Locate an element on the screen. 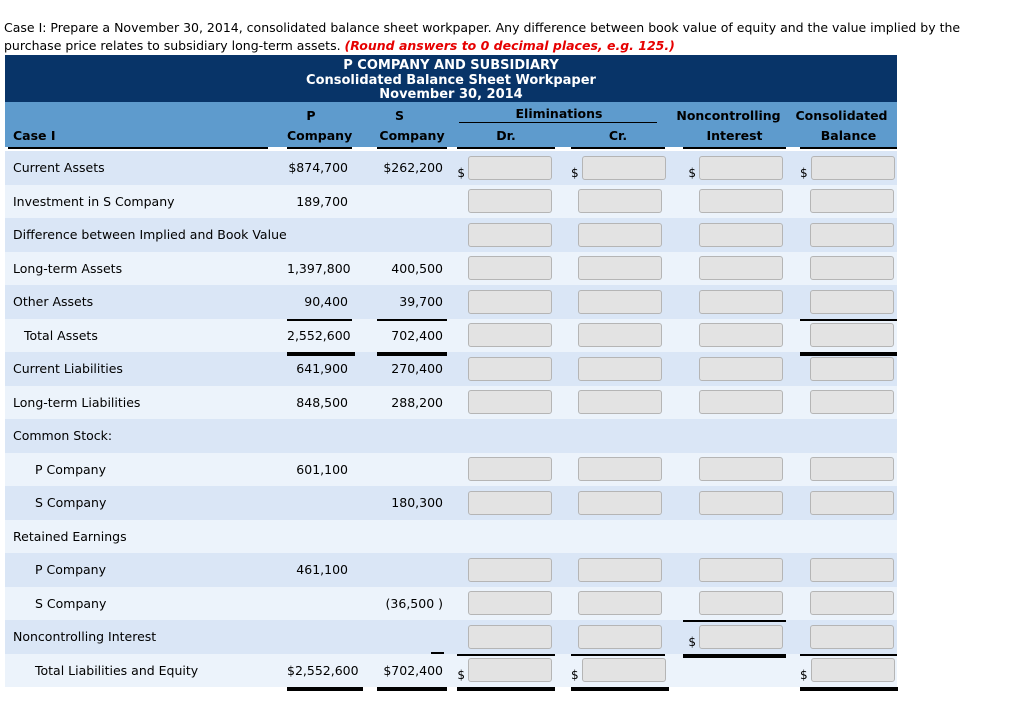  input-investment-in-s-company-cr is located at coordinates (620, 201).